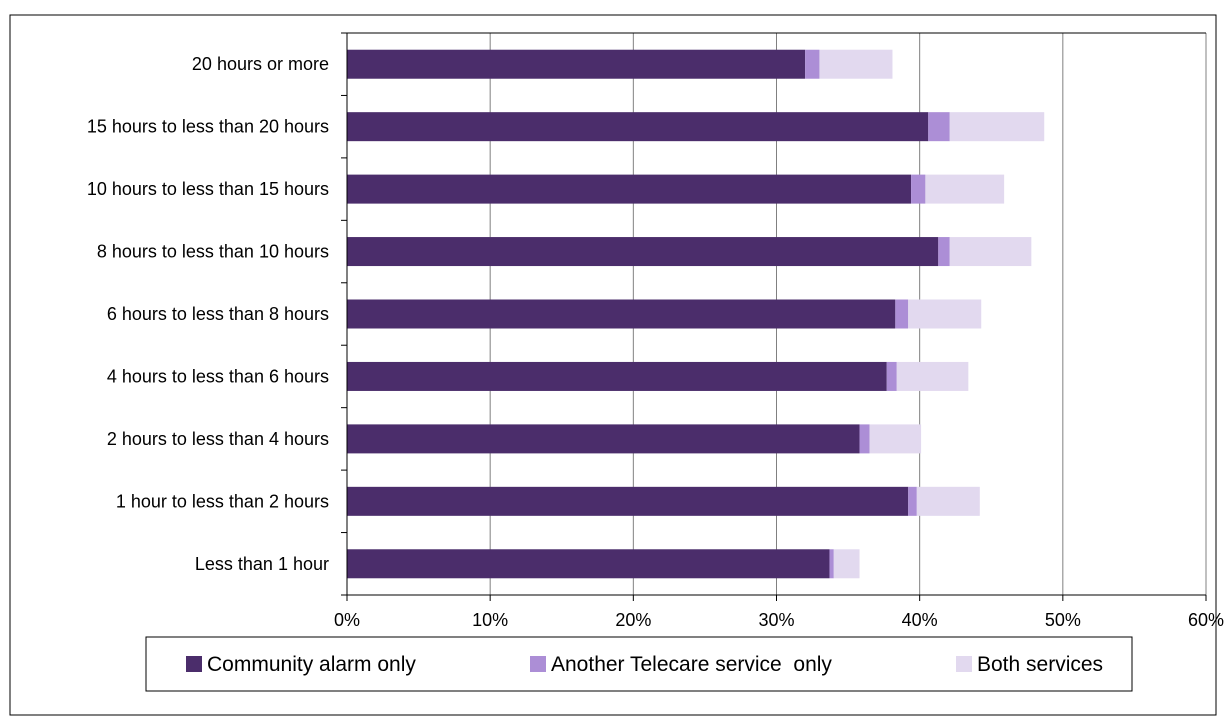 Image resolution: width=1227 pixels, height=720 pixels. I want to click on category-label: 10 hours to less than 15 hours, so click(208, 189).